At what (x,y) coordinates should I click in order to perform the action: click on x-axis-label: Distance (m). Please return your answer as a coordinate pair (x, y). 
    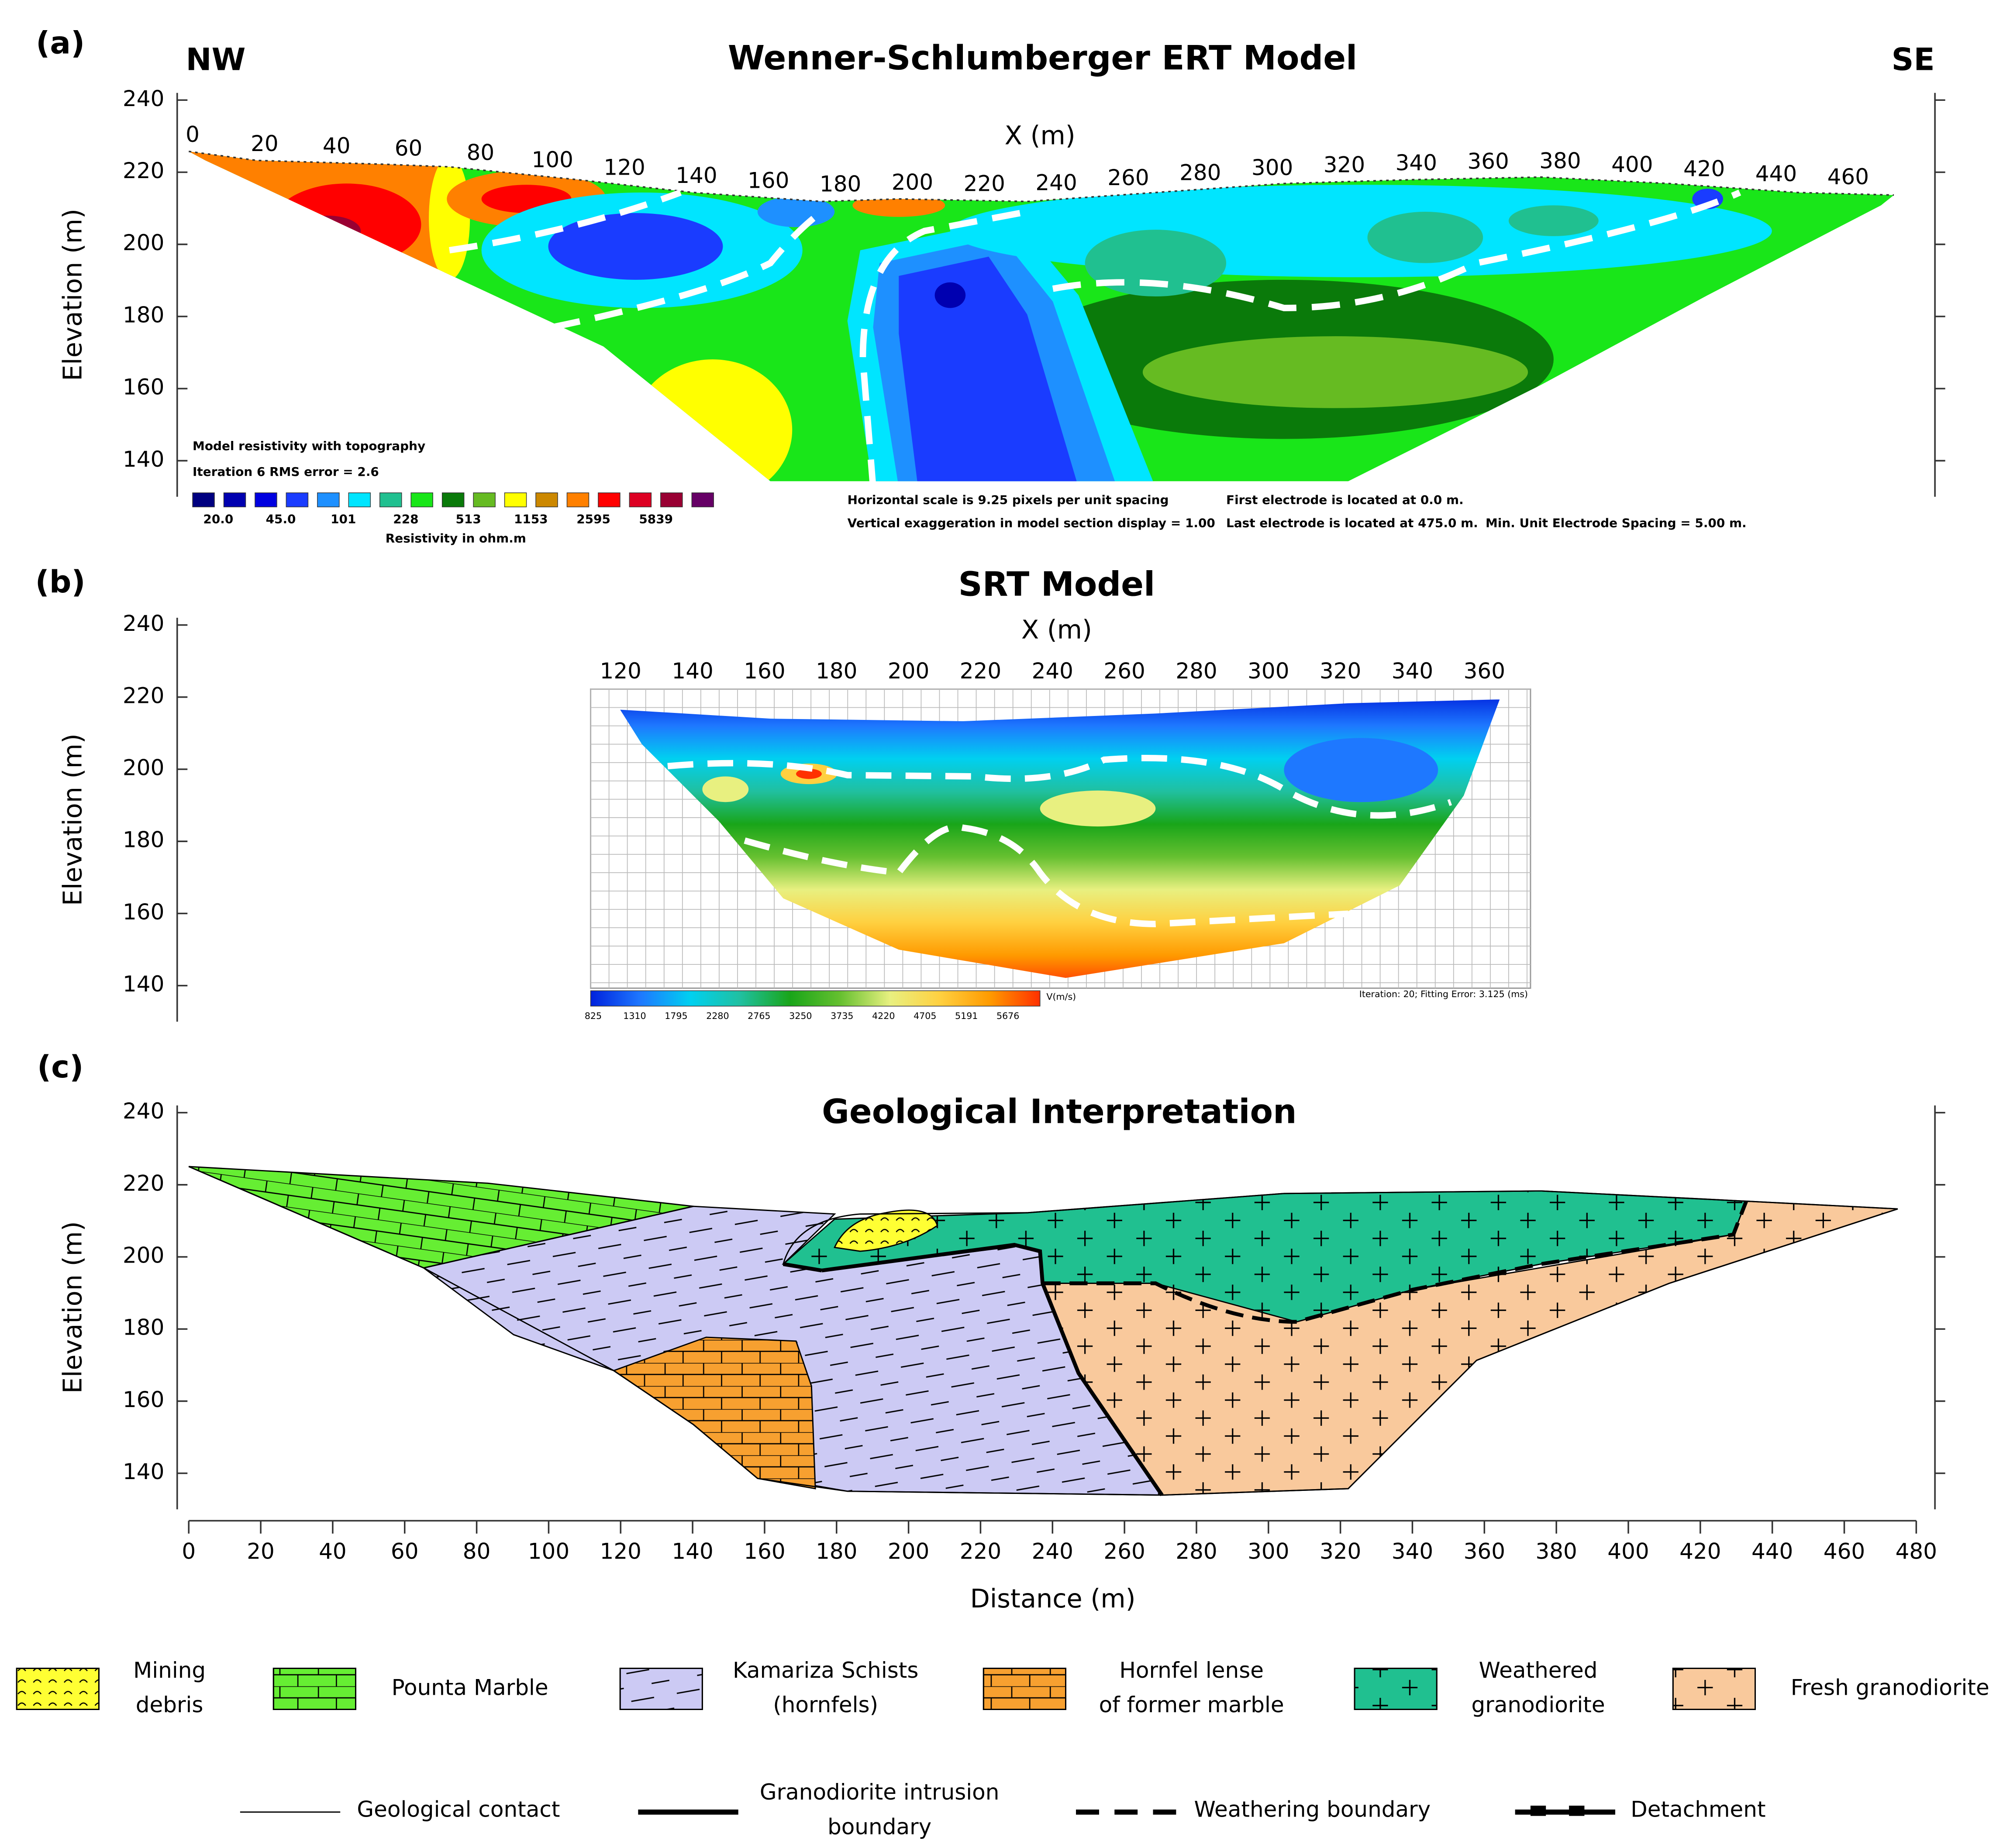
    Looking at the image, I should click on (1053, 1598).